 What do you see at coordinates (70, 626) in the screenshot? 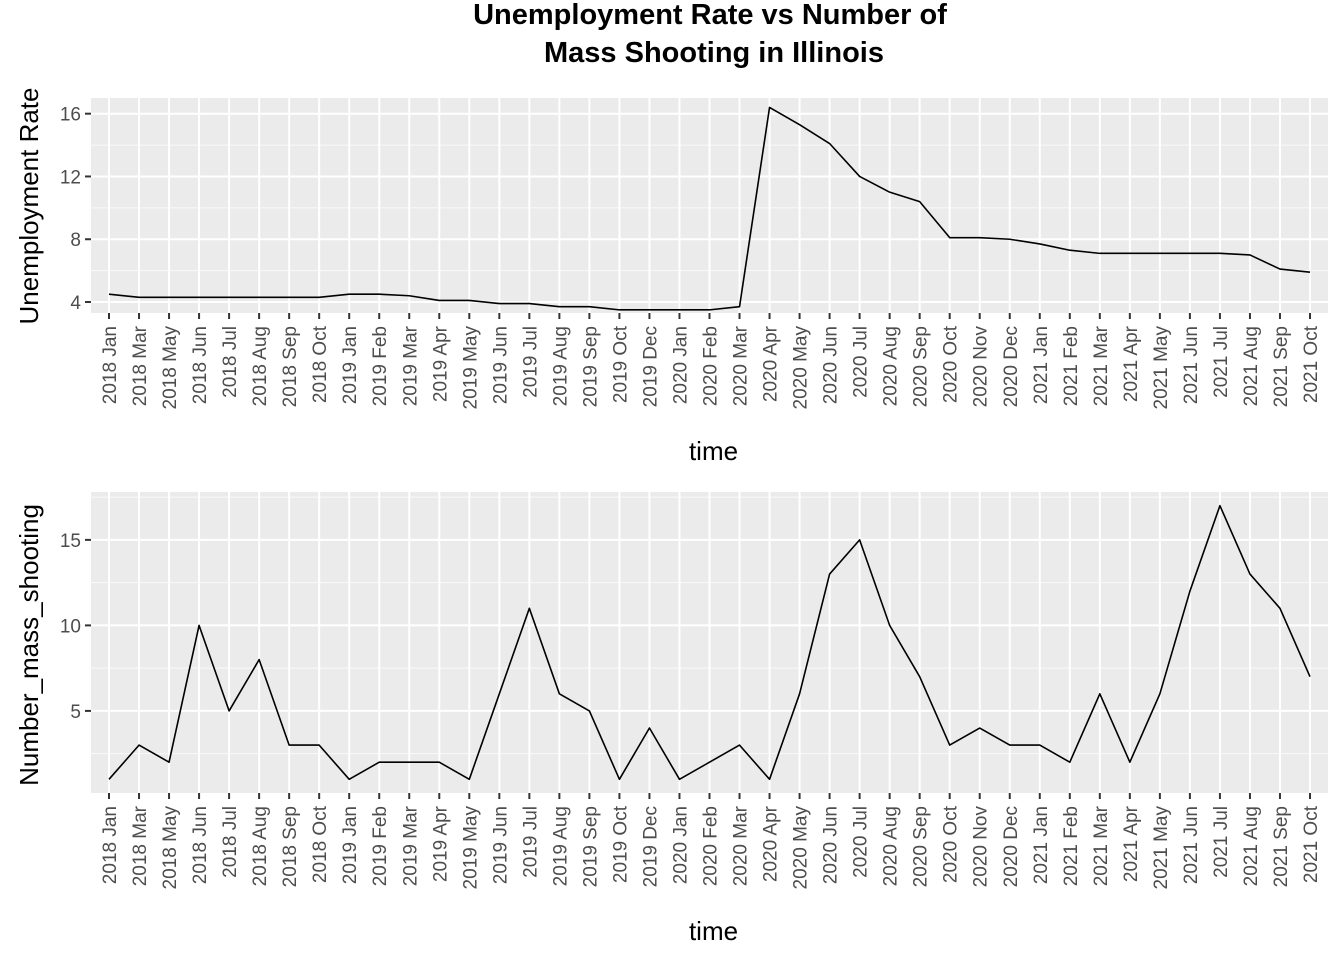
I see `y-tick-label: 10` at bounding box center [70, 626].